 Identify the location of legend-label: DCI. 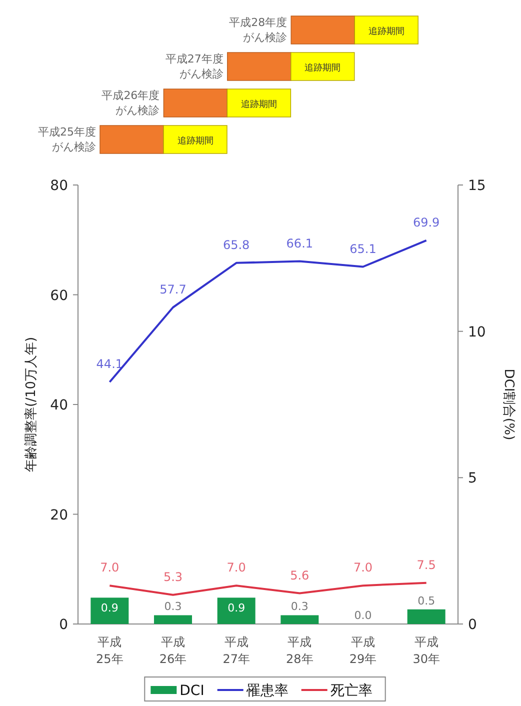
(192, 691).